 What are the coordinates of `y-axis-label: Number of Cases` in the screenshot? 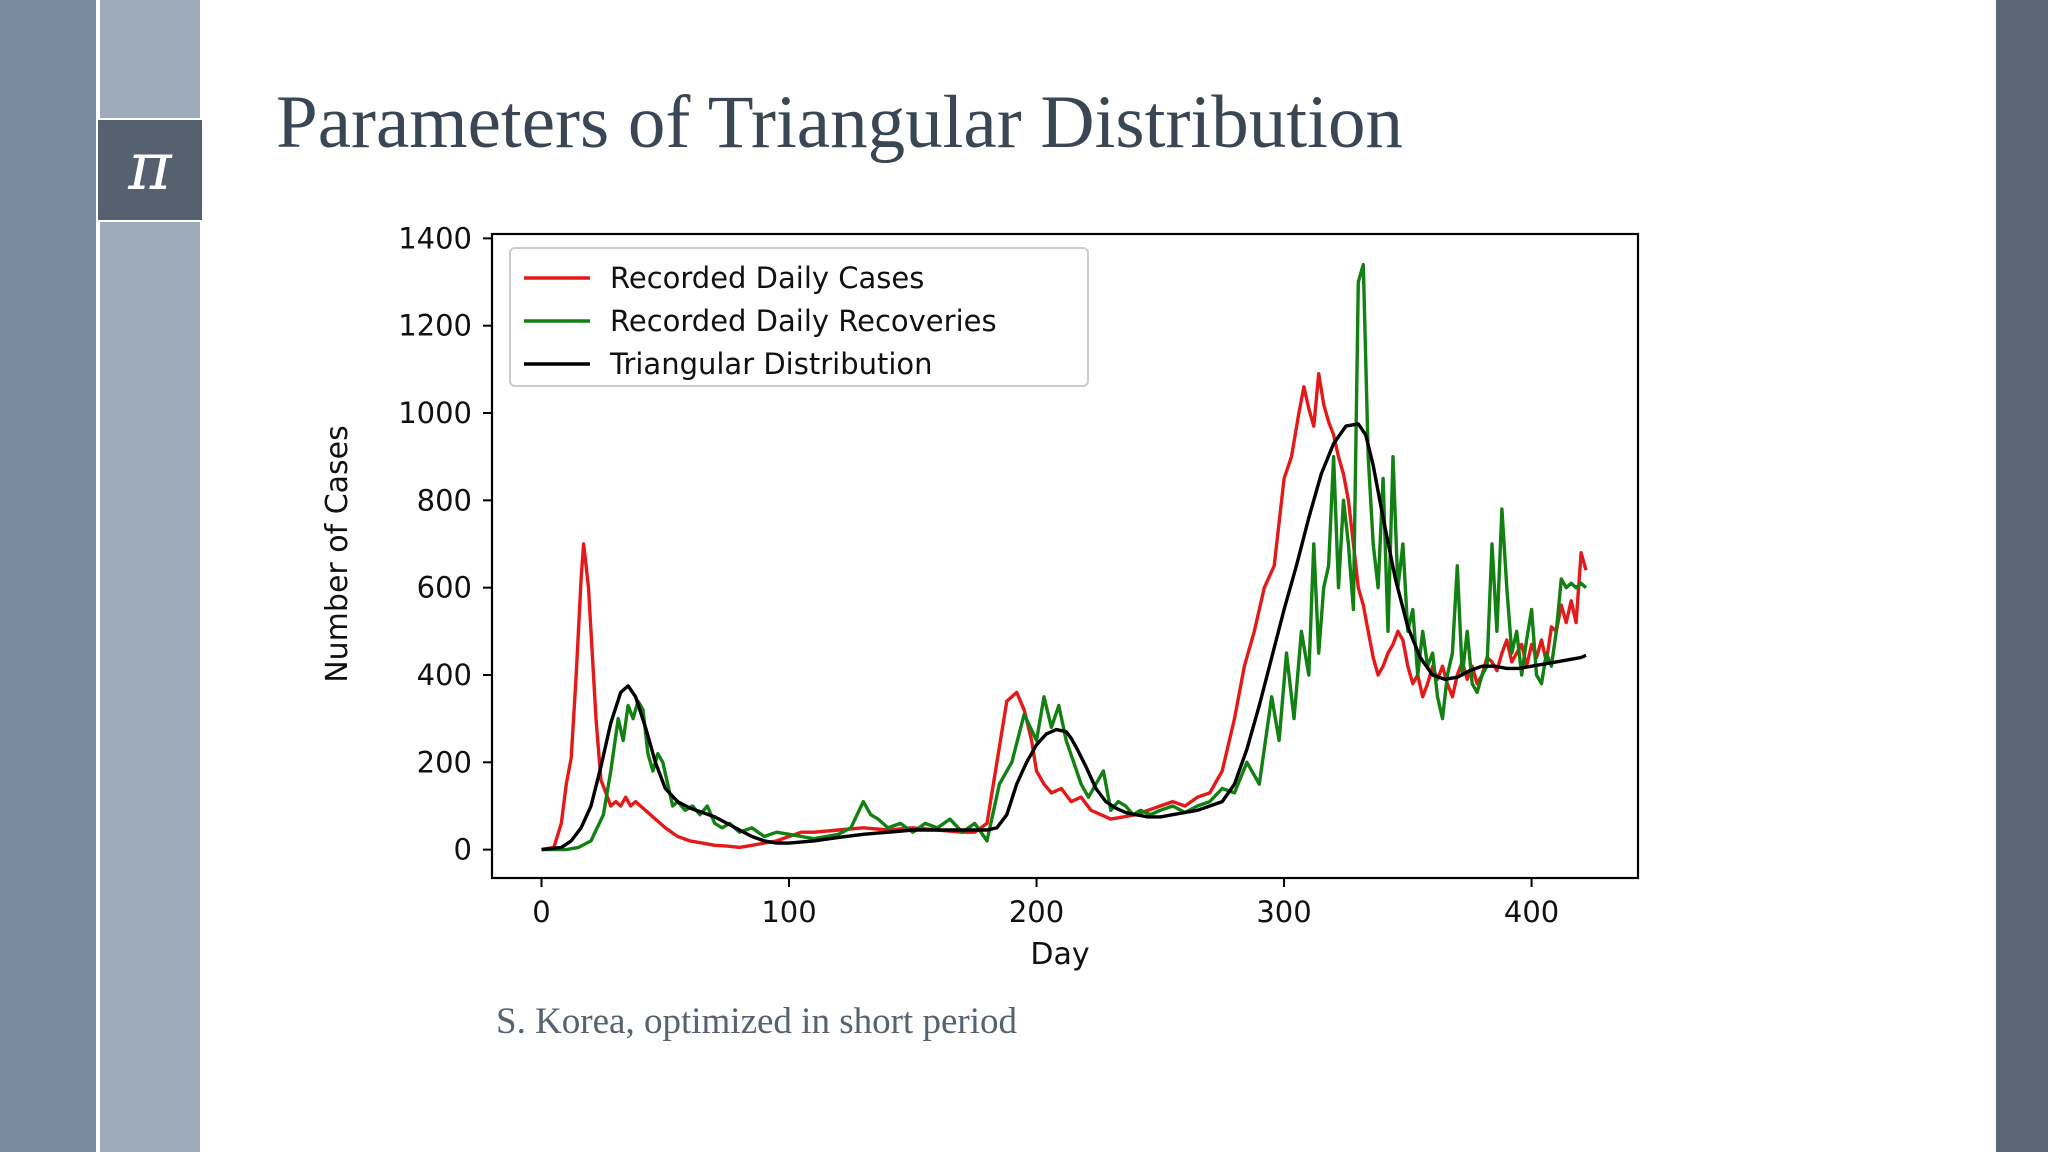 It's located at (337, 554).